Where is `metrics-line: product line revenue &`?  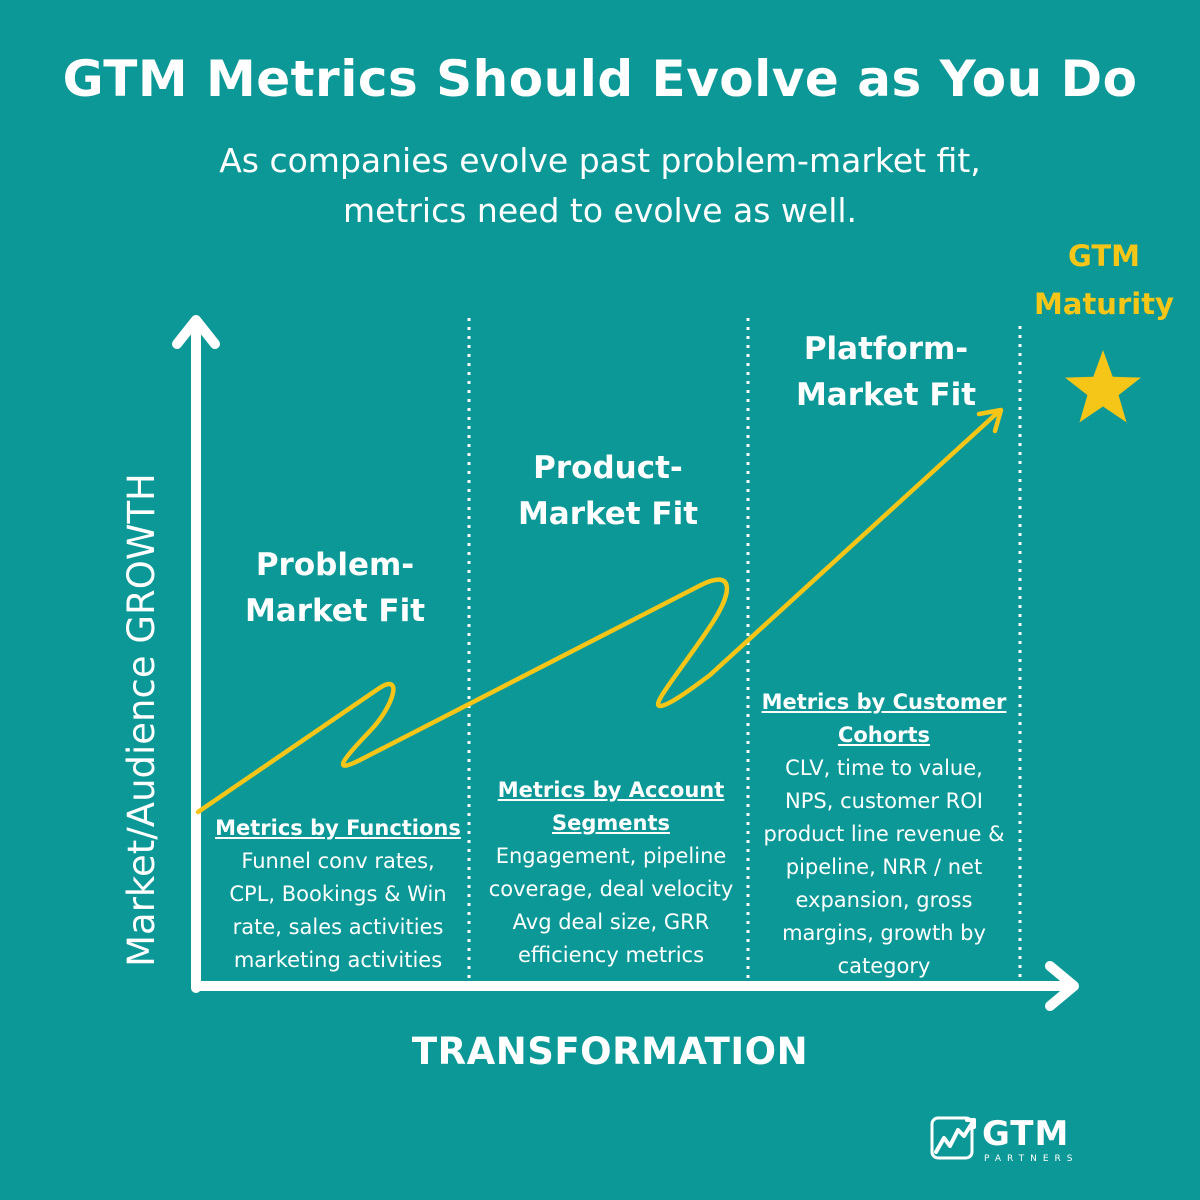 metrics-line: product line revenue & is located at coordinates (884, 834).